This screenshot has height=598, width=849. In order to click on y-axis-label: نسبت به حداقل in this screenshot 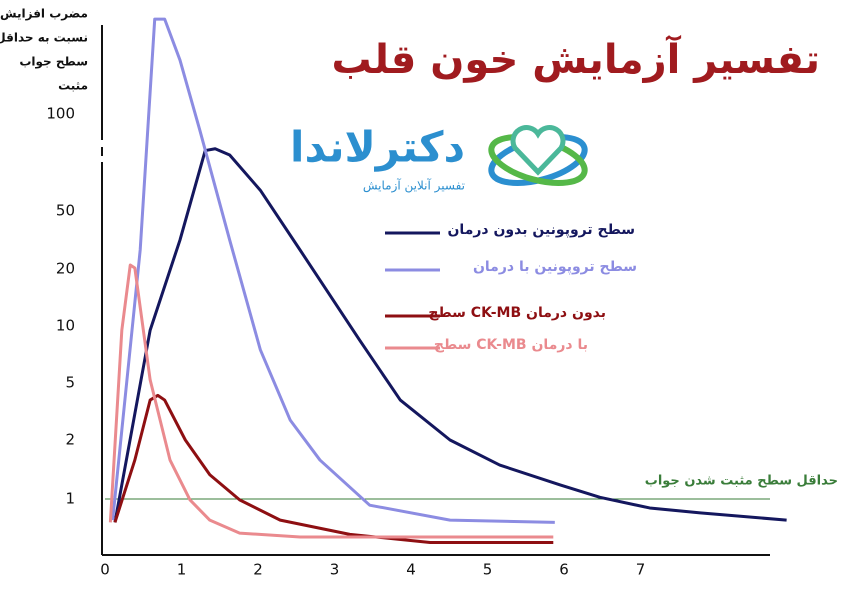, I will do `click(44, 38)`.